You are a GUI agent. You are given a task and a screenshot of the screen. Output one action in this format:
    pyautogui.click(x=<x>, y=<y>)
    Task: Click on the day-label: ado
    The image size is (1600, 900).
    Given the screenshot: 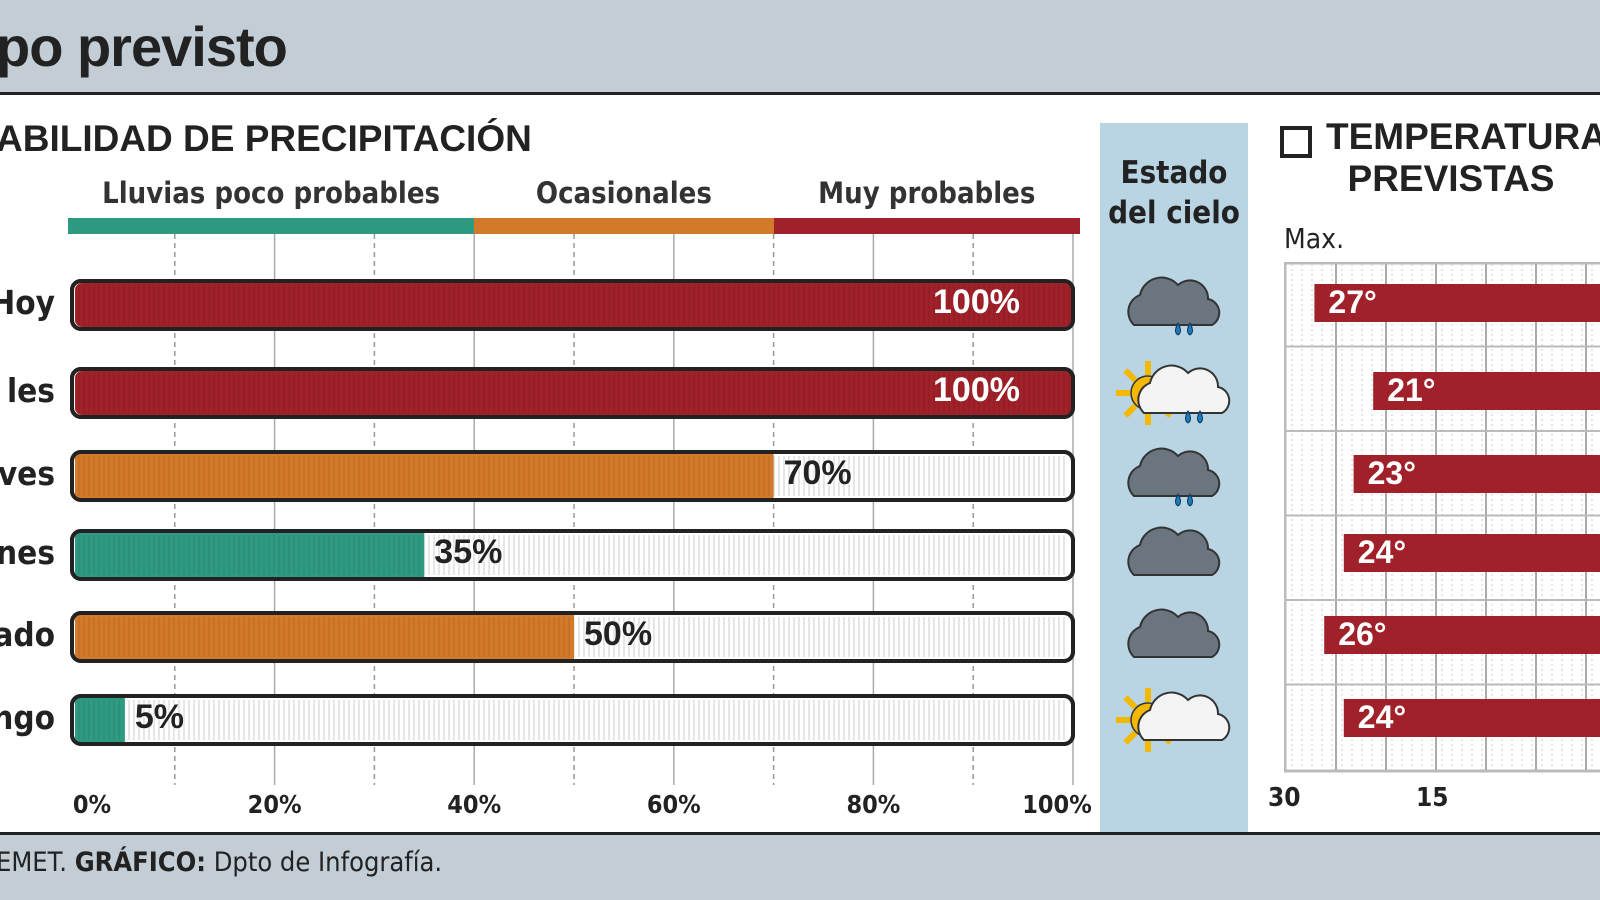 What is the action you would take?
    pyautogui.click(x=27, y=634)
    